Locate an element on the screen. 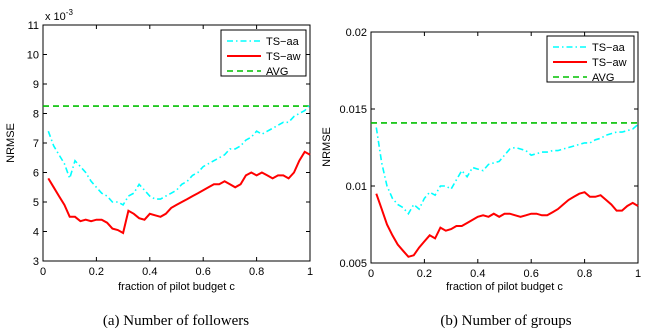  y-tick-label: 11 is located at coordinates (33, 26).